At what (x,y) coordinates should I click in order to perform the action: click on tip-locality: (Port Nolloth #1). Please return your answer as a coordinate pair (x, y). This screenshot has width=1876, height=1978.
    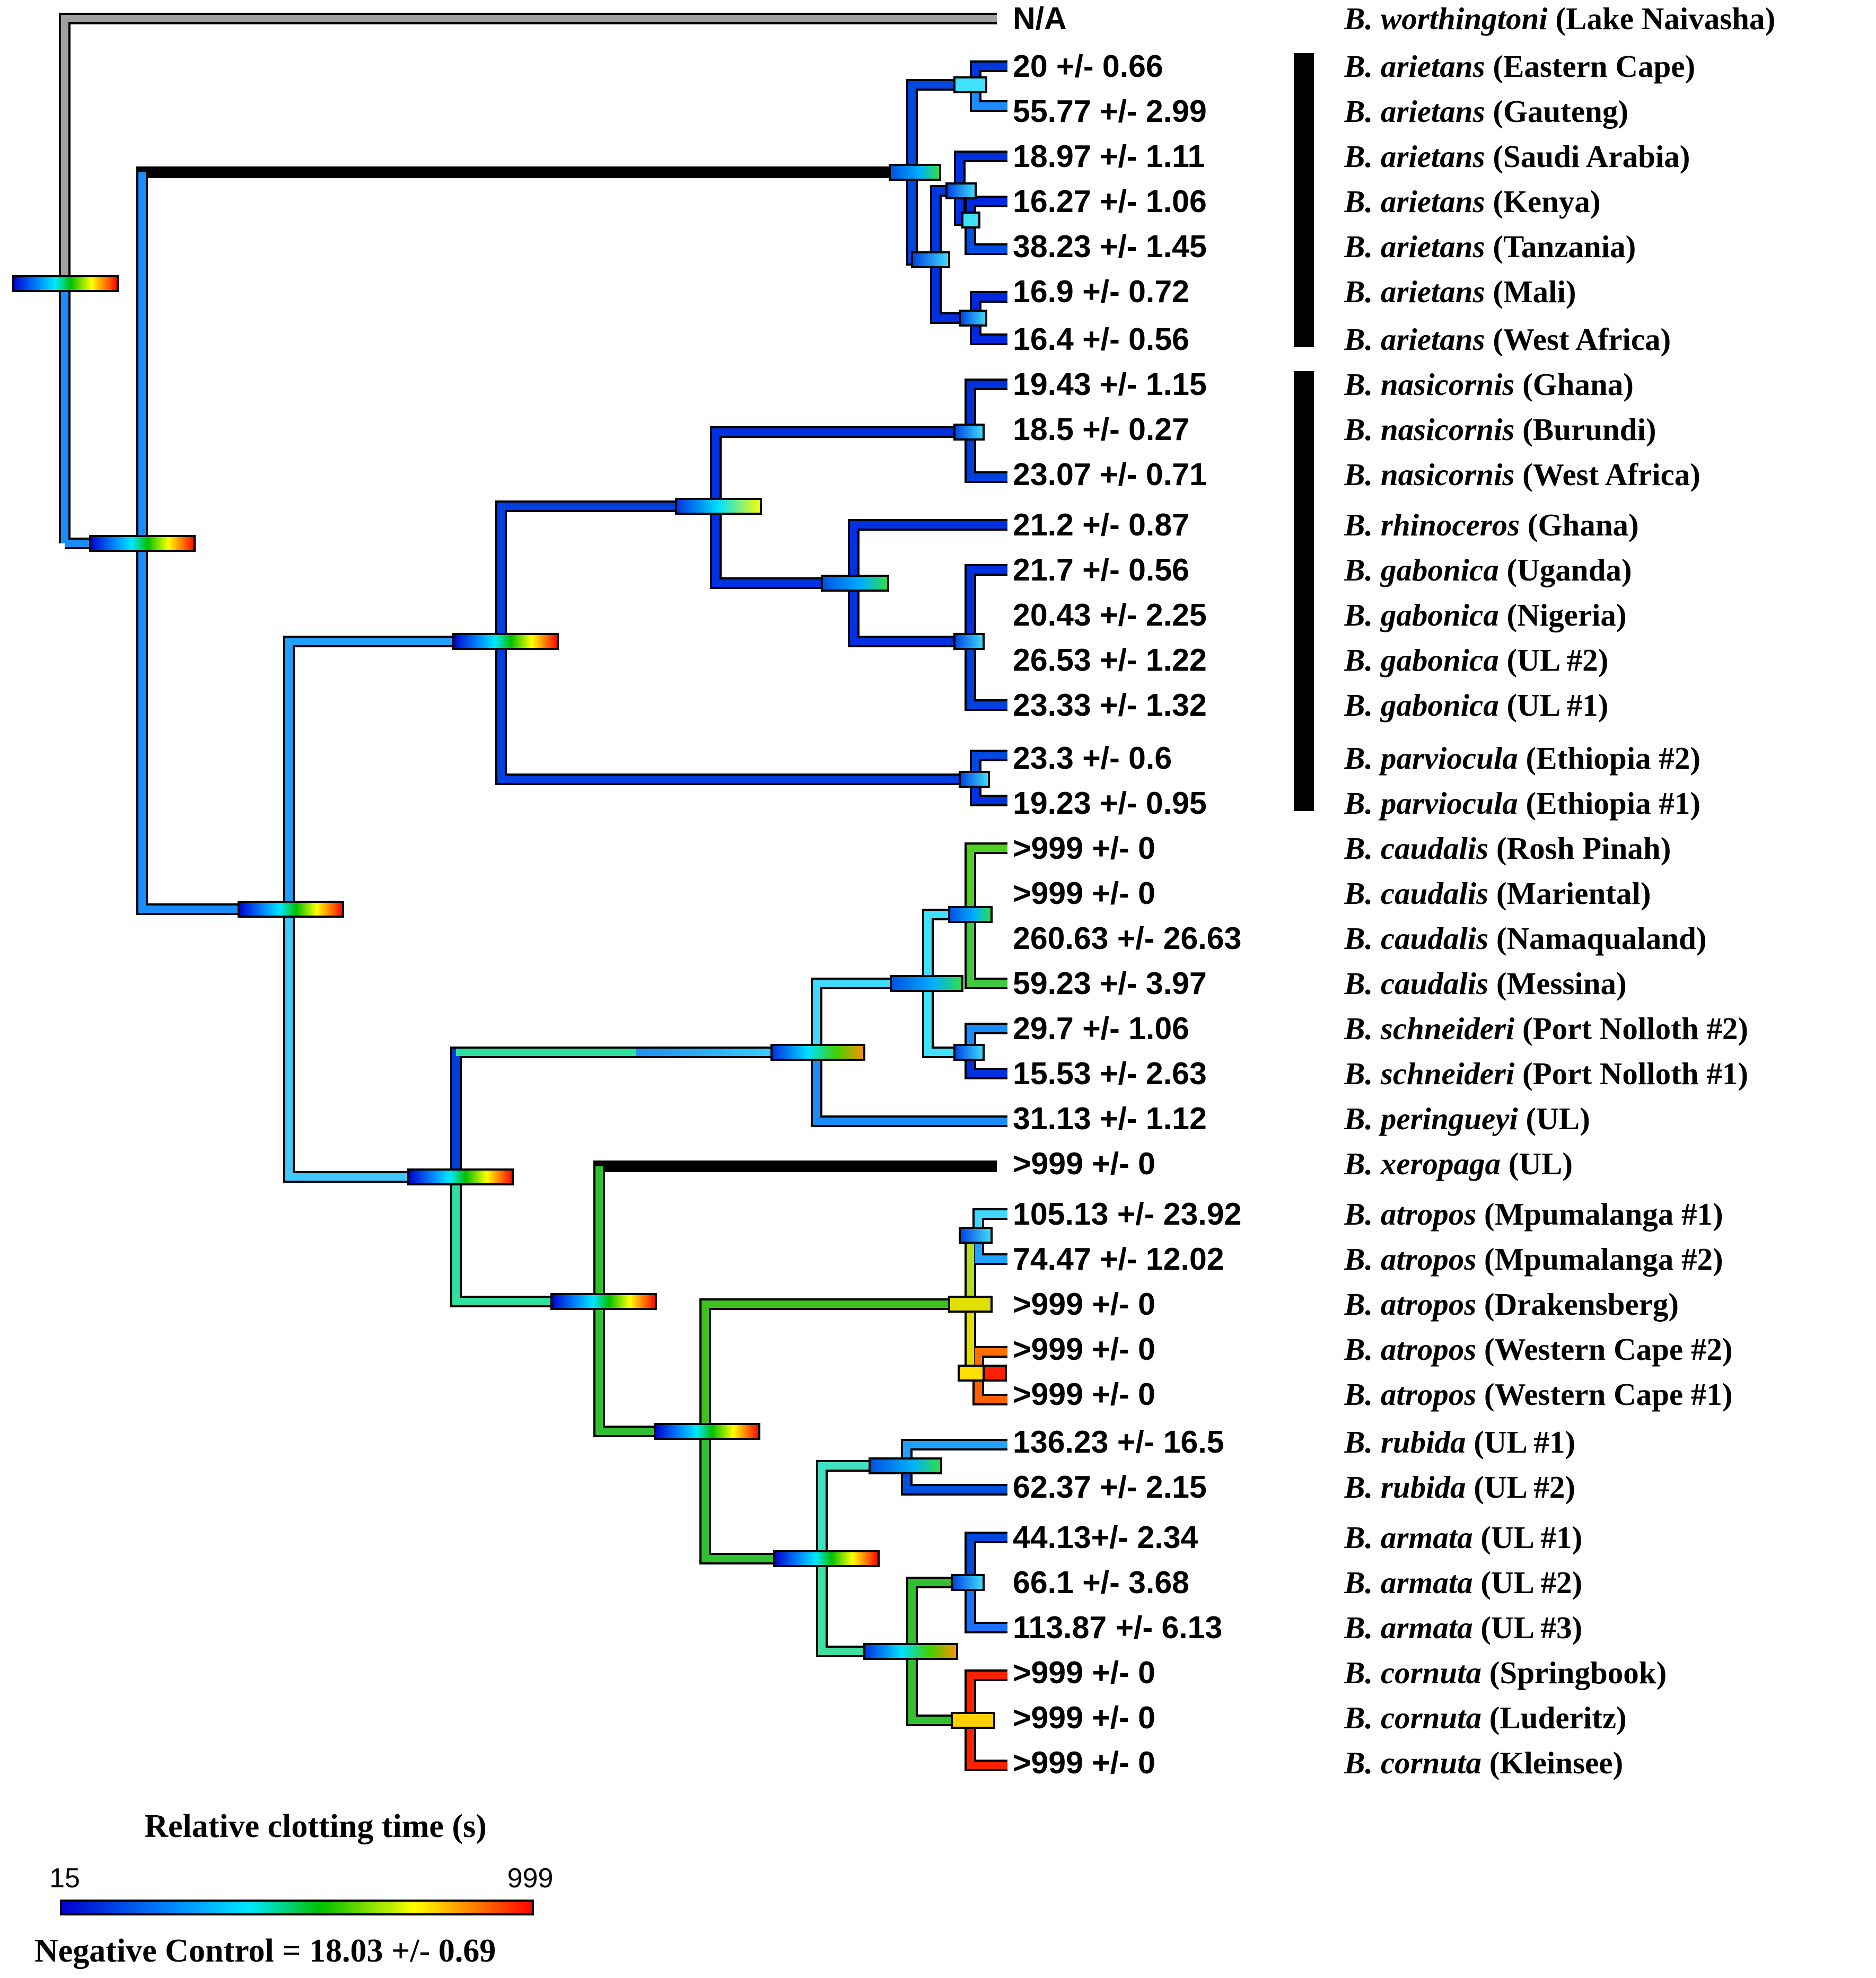
    Looking at the image, I should click on (1631, 1073).